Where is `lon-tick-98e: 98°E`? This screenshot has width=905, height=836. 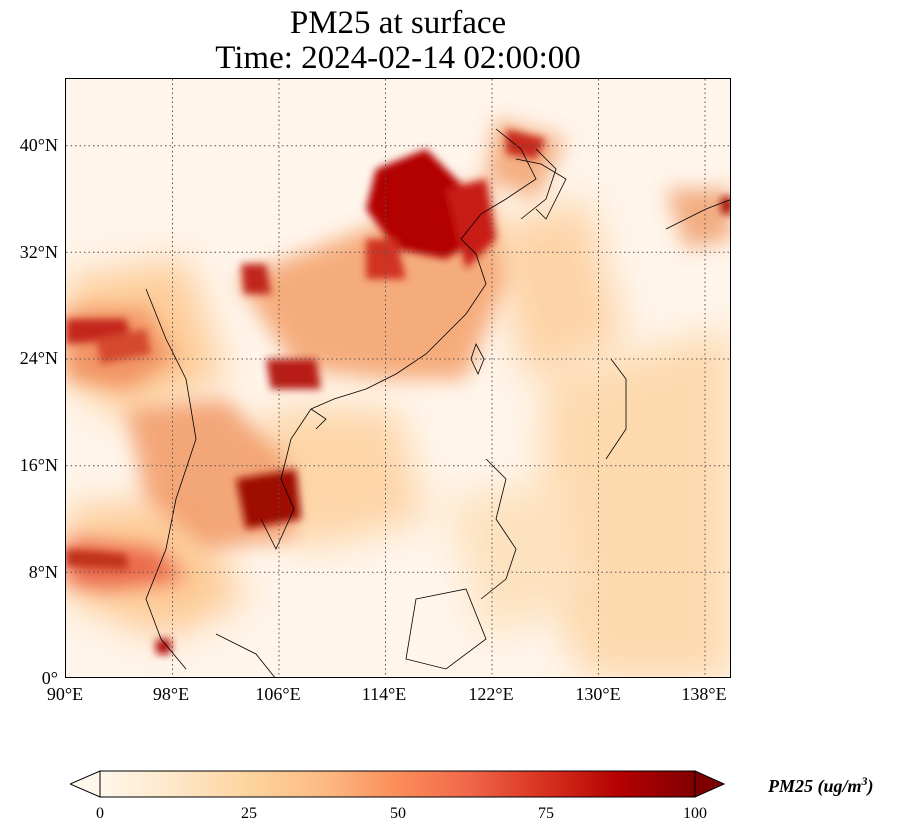
lon-tick-98e: 98°E is located at coordinates (171, 694).